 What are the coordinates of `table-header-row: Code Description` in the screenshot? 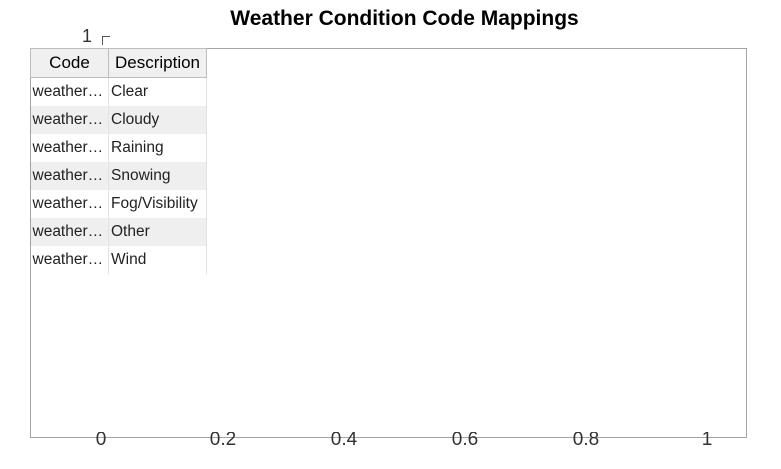 It's located at (118, 63).